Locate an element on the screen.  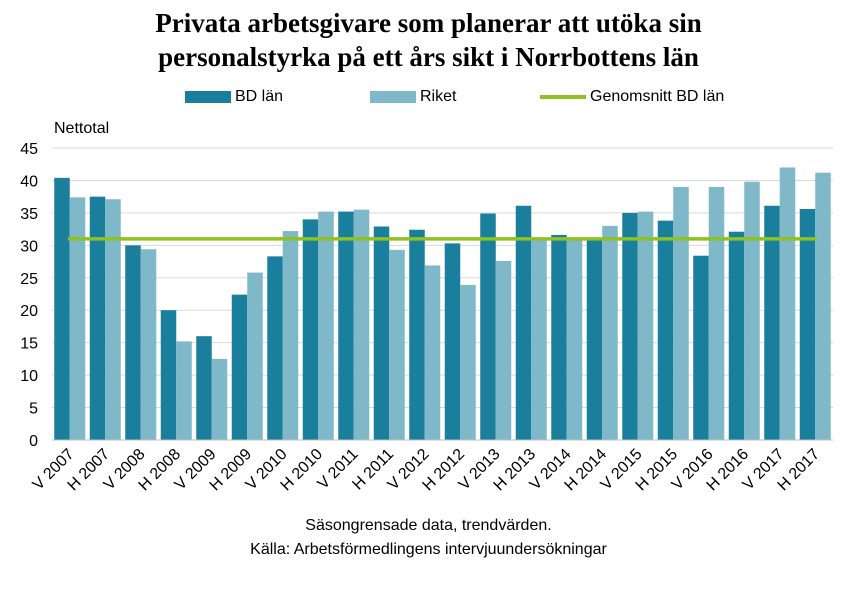
y-tick-label: 0 is located at coordinates (33, 441).